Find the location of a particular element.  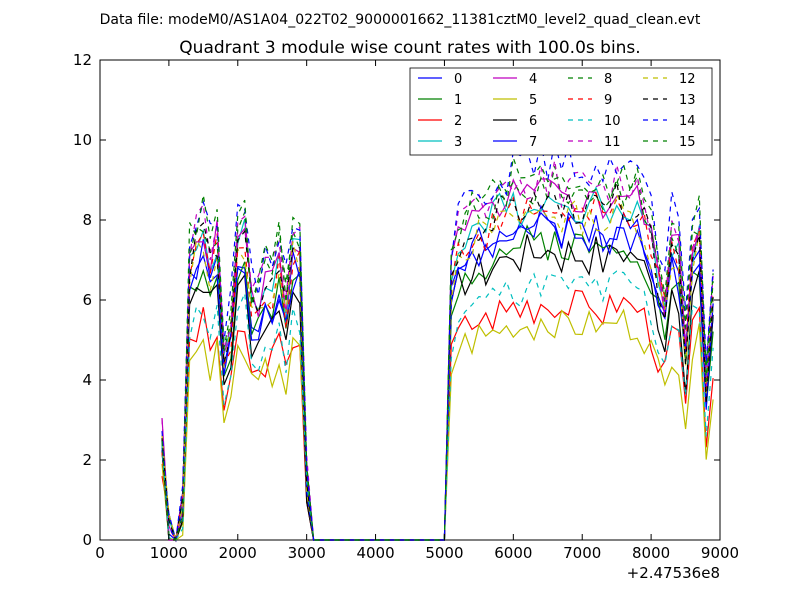

x-tick-label: 6000 is located at coordinates (513, 553).